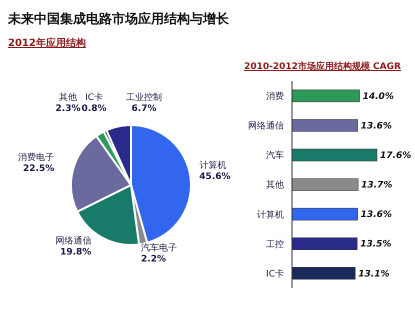 This screenshot has height=330, width=415. Describe the element at coordinates (376, 245) in the screenshot. I see `data-label: 13.5%` at that location.